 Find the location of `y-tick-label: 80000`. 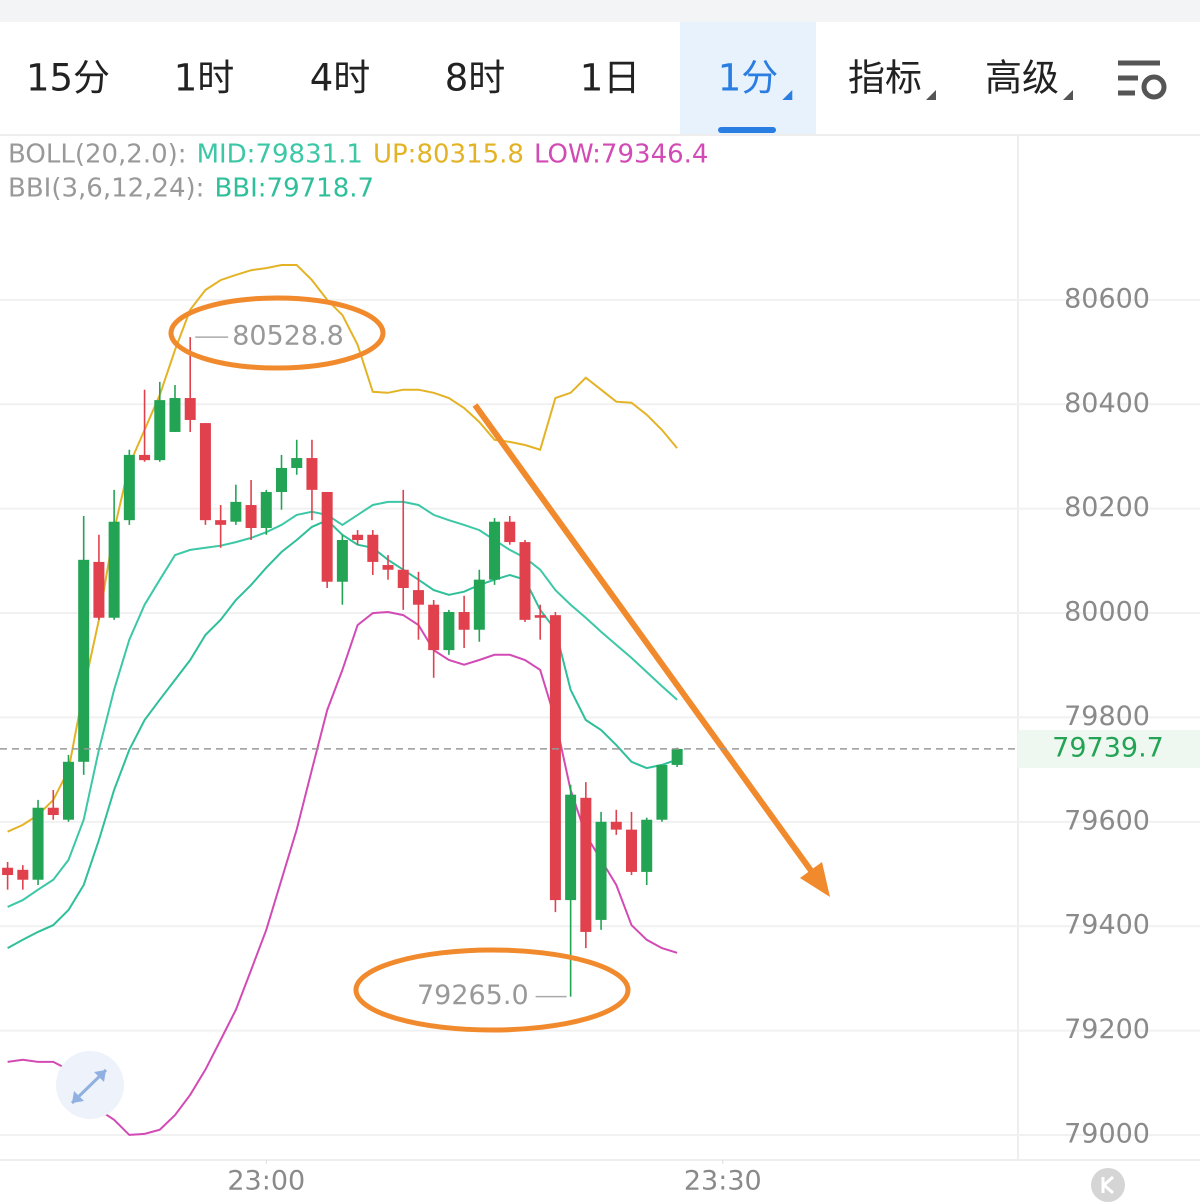

y-tick-label: 80000 is located at coordinates (1107, 612).